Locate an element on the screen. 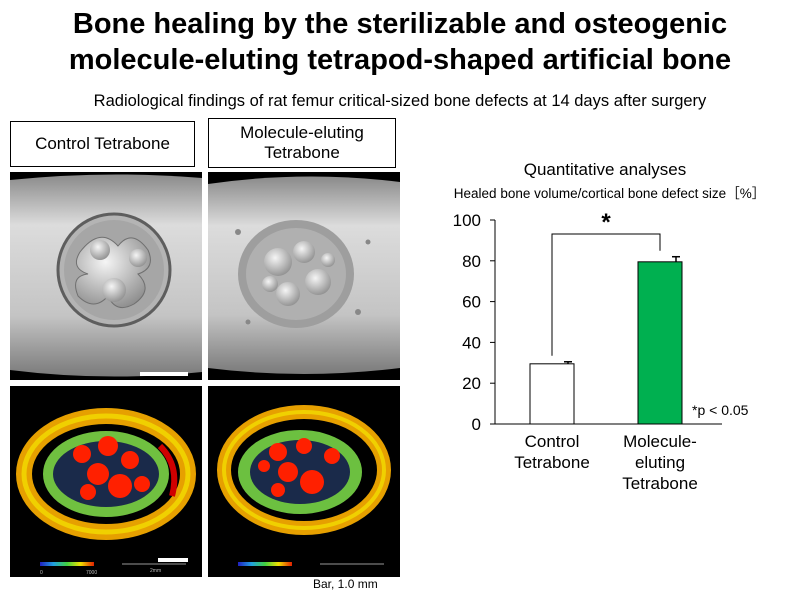  colorbar is located at coordinates (67, 564).